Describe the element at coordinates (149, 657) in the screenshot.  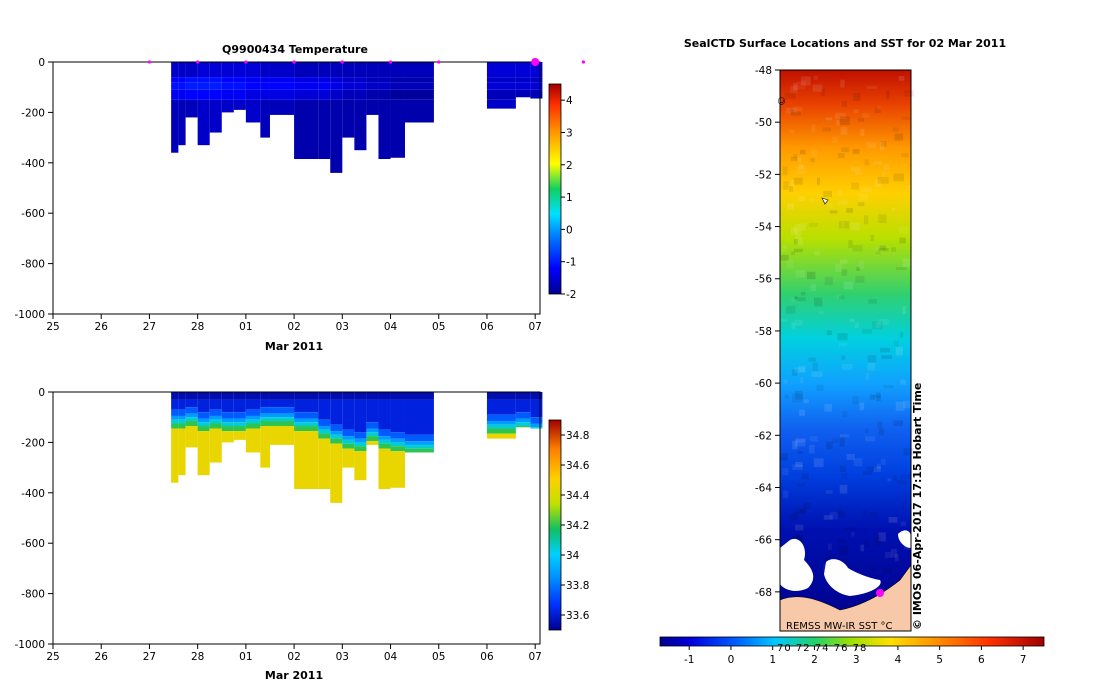
I see `x-tick-label: 27` at that location.